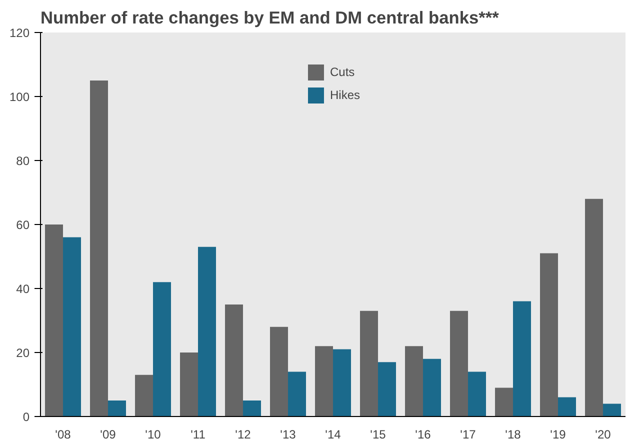 Image resolution: width=632 pixels, height=446 pixels. I want to click on y-tick-label: 0, so click(26, 417).